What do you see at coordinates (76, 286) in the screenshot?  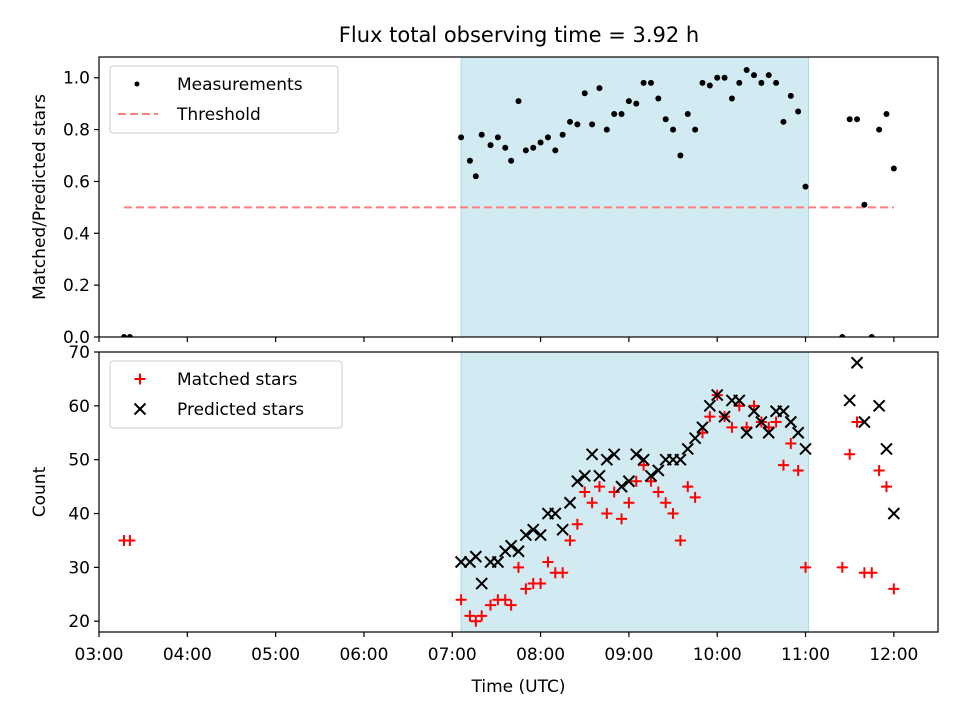 I see `y-tick-label: 0.2` at bounding box center [76, 286].